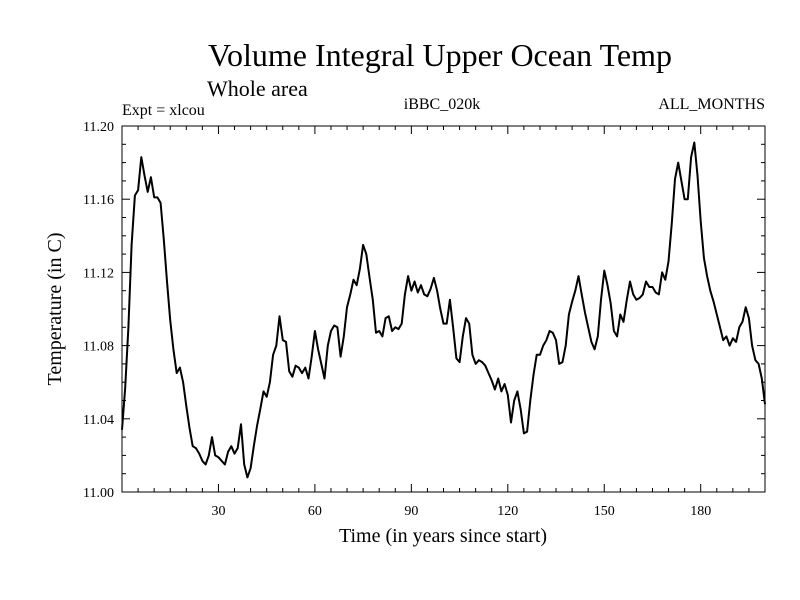 The image size is (800, 600). I want to click on annotation-months: ALL_MONTHS, so click(711, 104).